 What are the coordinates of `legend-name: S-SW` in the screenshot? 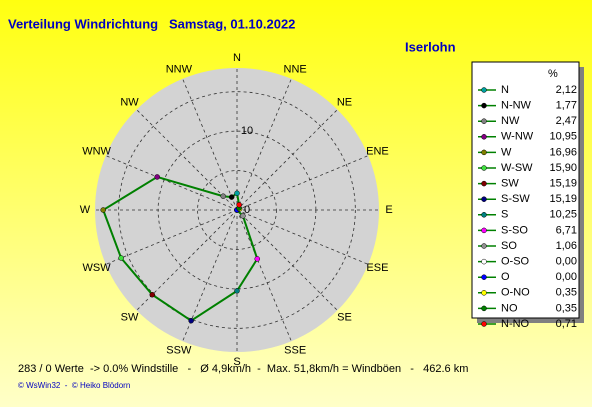 It's located at (515, 199).